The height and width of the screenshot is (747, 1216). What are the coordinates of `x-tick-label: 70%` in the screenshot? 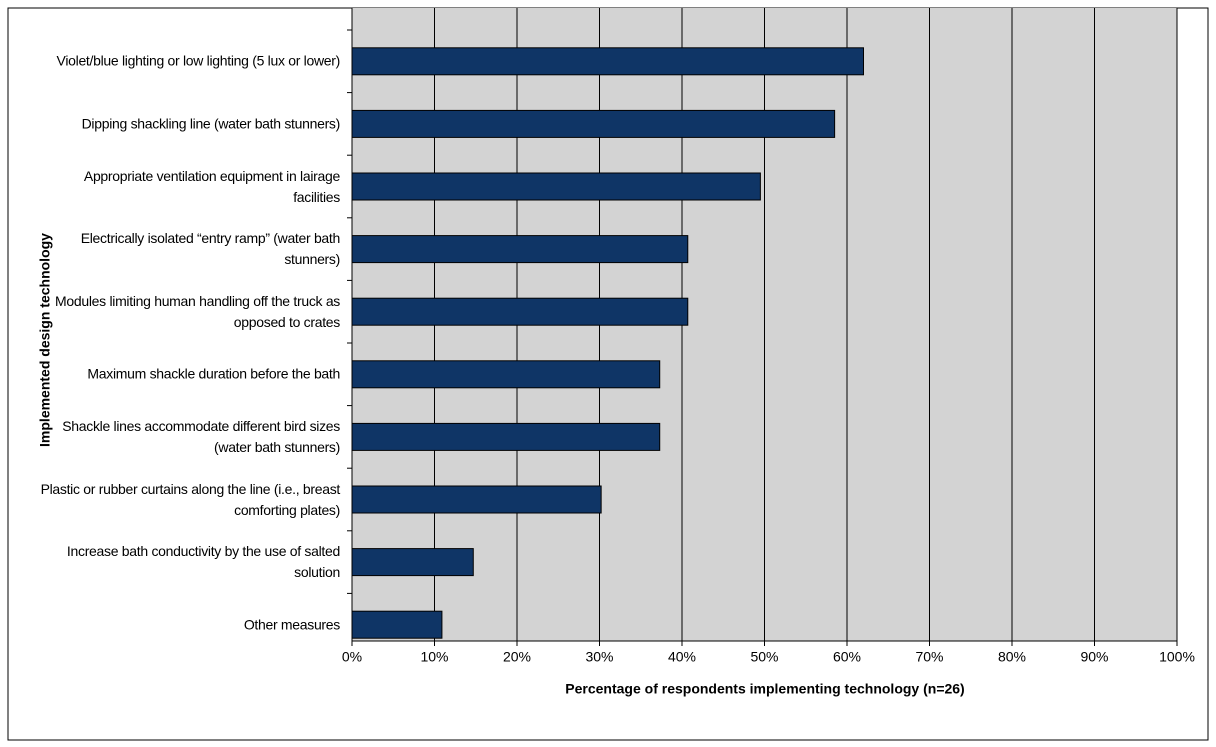 It's located at (929, 657).